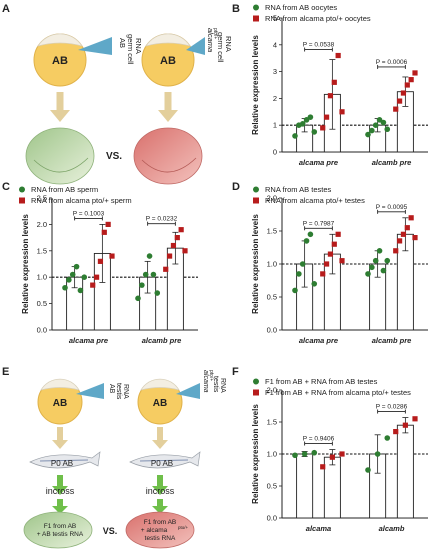 This screenshot has height=550, width=432. I want to click on injection-text-e-left-3: RNA, so click(125, 391).